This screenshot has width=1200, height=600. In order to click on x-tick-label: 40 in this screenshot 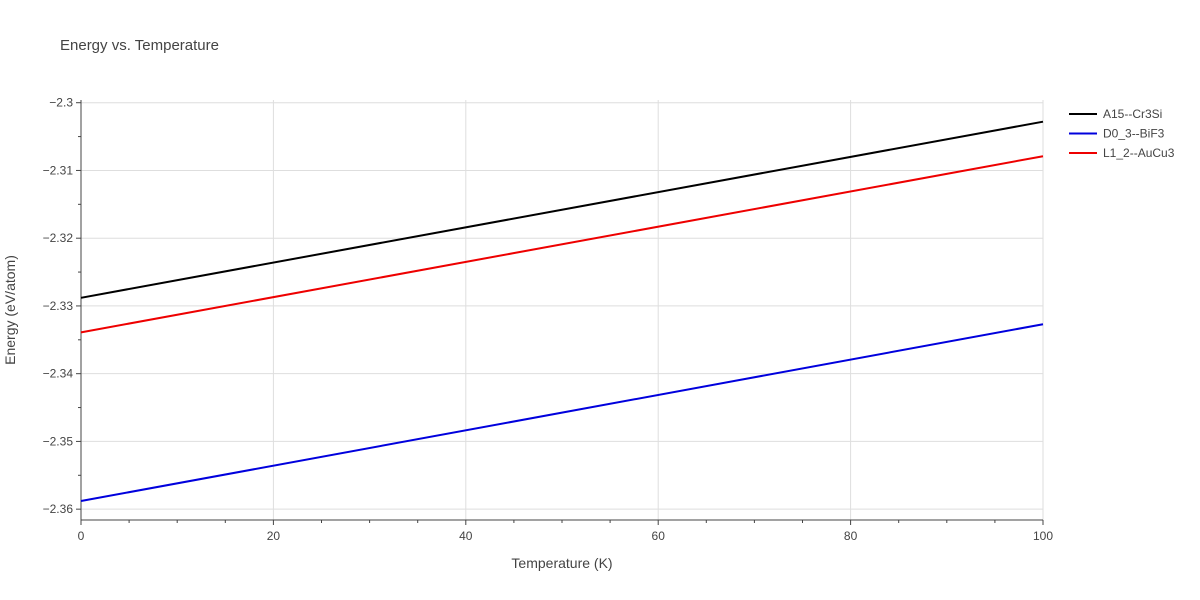, I will do `click(466, 536)`.